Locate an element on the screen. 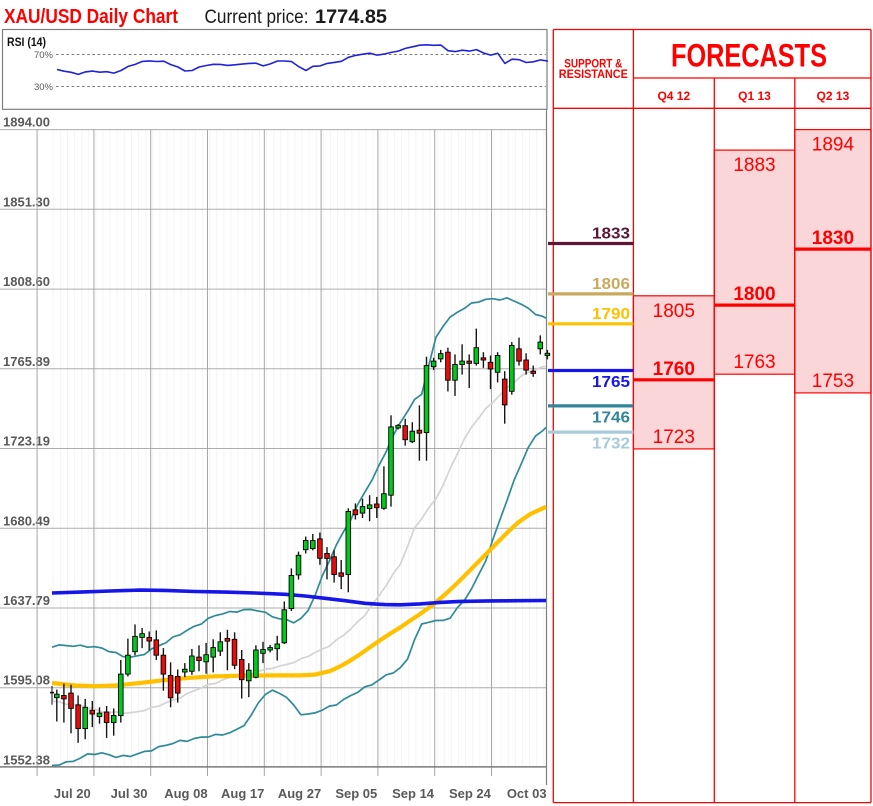 Image resolution: width=873 pixels, height=806 pixels. svg-text: Sep 14 is located at coordinates (413, 793).